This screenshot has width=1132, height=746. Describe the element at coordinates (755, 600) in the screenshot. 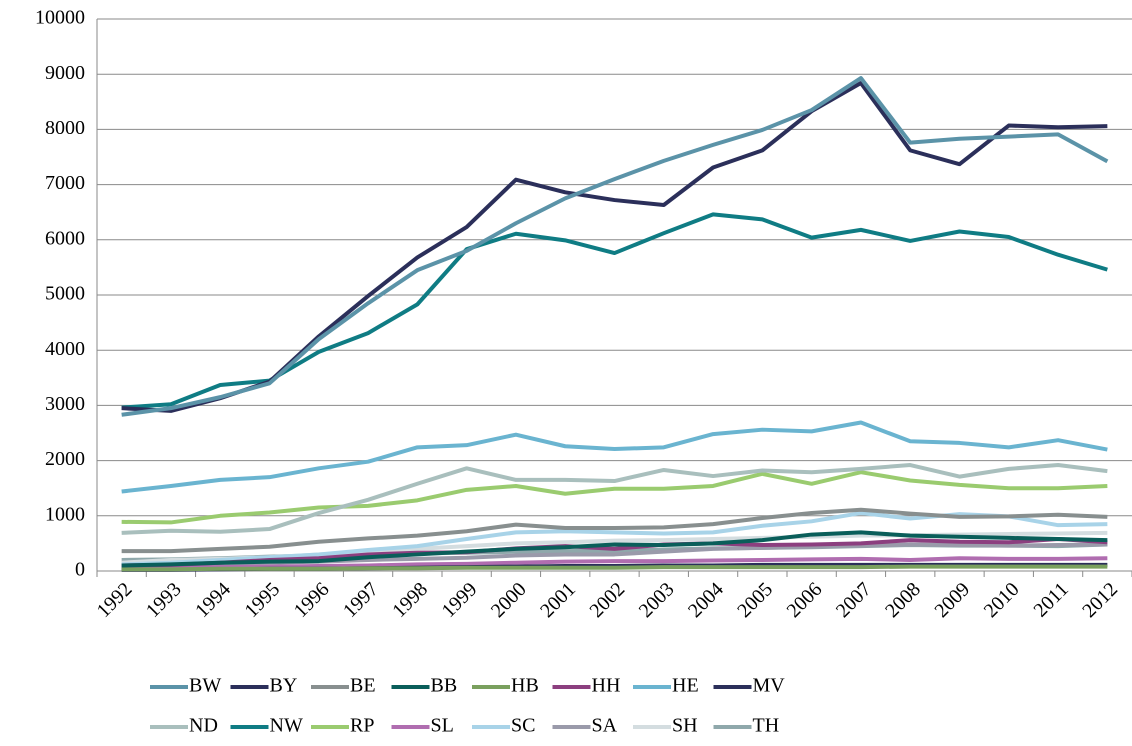

I see `x-tick-label: 2005` at that location.